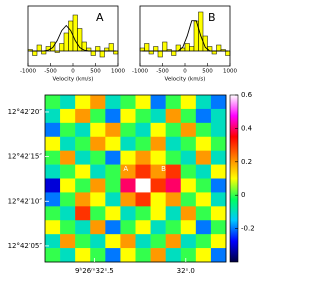  What do you see at coordinates (125, 169) in the screenshot?
I see `source-label: A` at bounding box center [125, 169].